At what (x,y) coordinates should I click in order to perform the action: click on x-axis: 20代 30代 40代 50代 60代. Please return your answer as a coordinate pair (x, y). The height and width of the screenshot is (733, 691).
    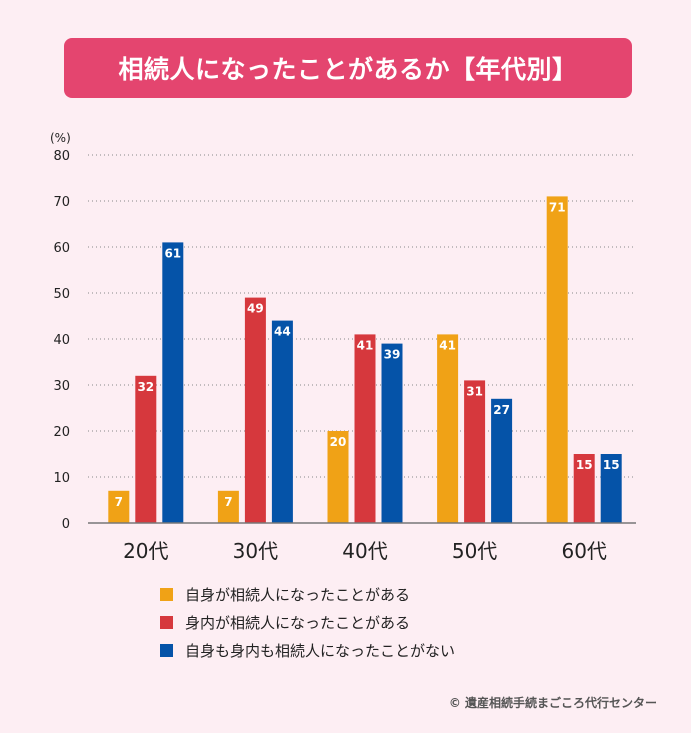
    Looking at the image, I should click on (362, 542).